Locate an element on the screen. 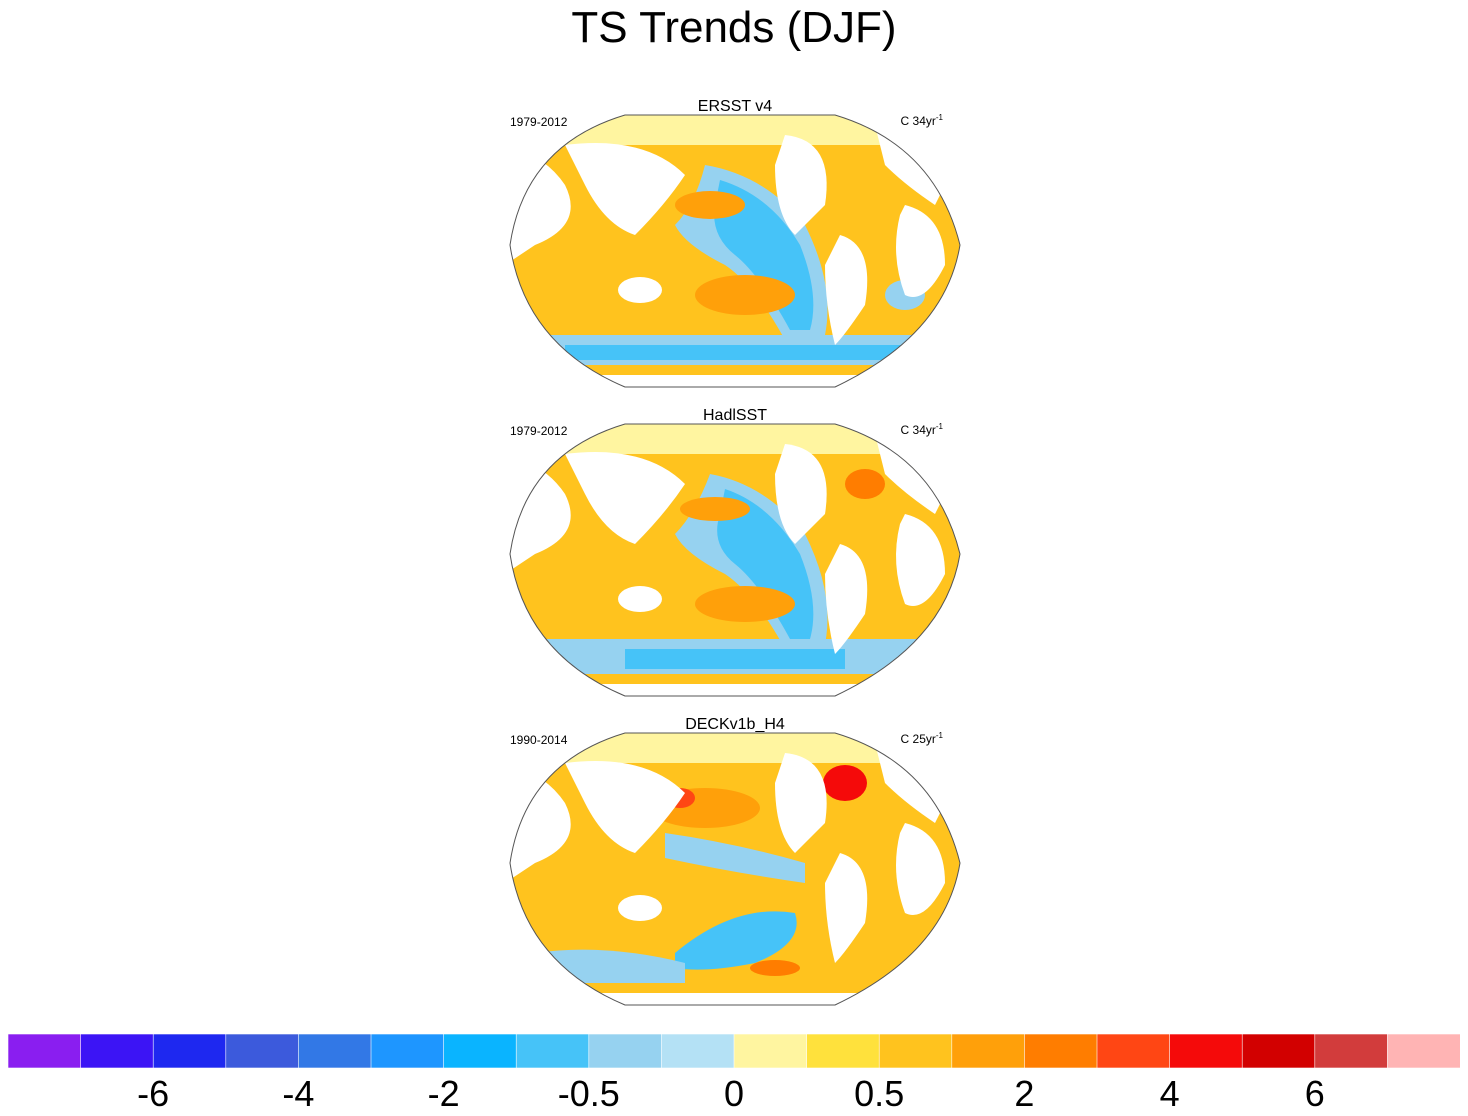 This screenshot has width=1468, height=1116. colorbar-tick-label: 2 is located at coordinates (1024, 1093).